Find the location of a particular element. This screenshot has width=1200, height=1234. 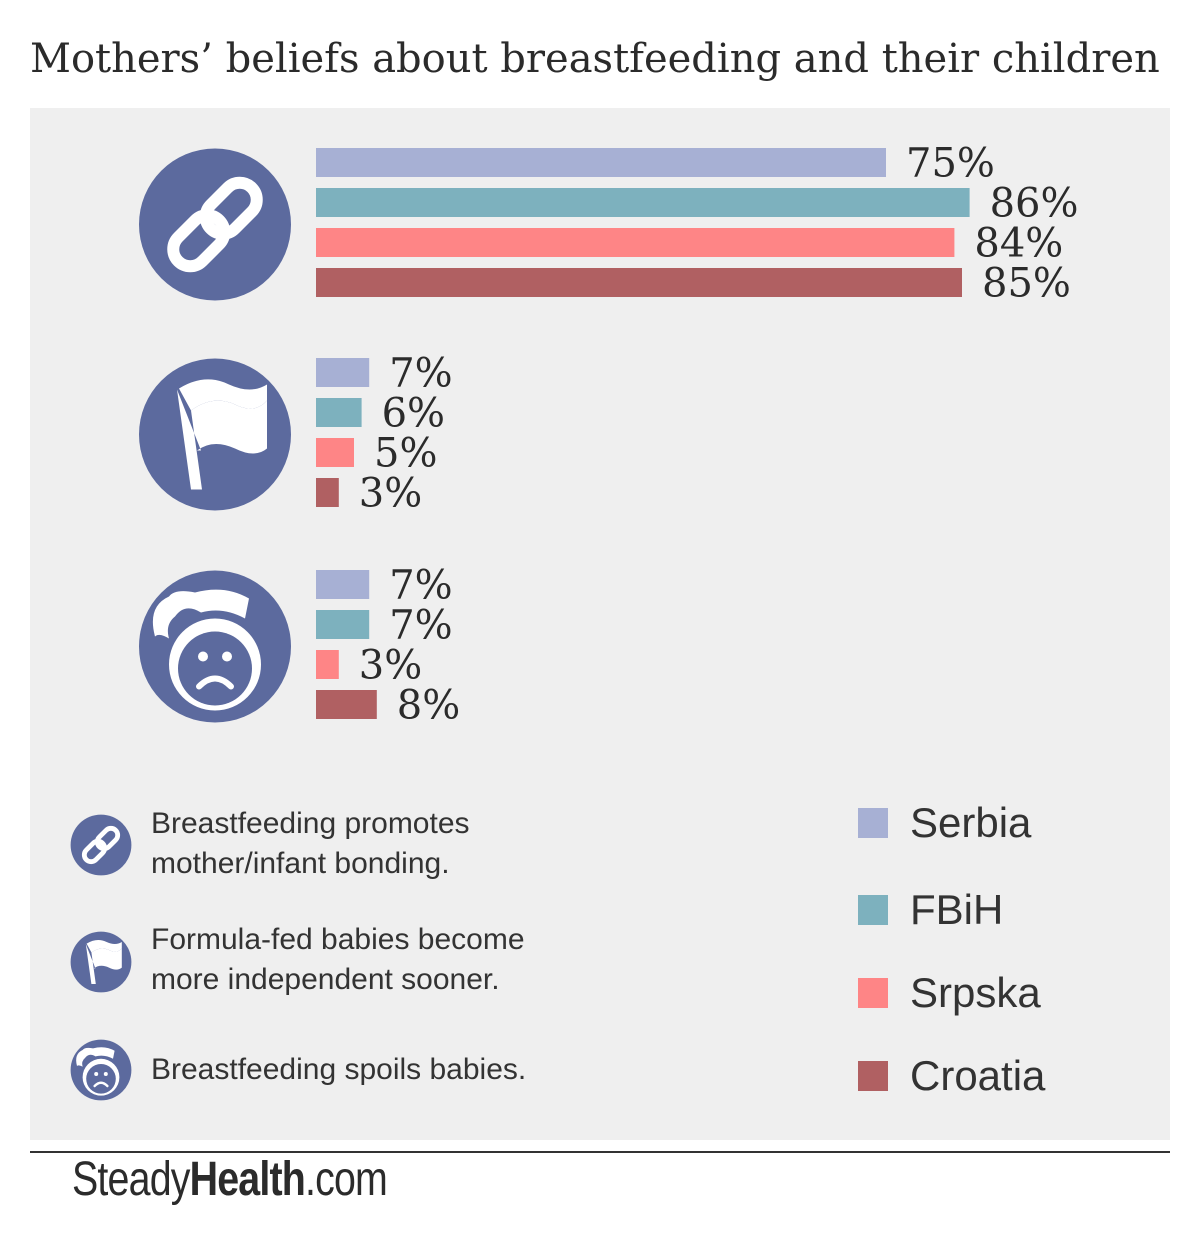

data-label-croatia-3: 8% is located at coordinates (428, 706).